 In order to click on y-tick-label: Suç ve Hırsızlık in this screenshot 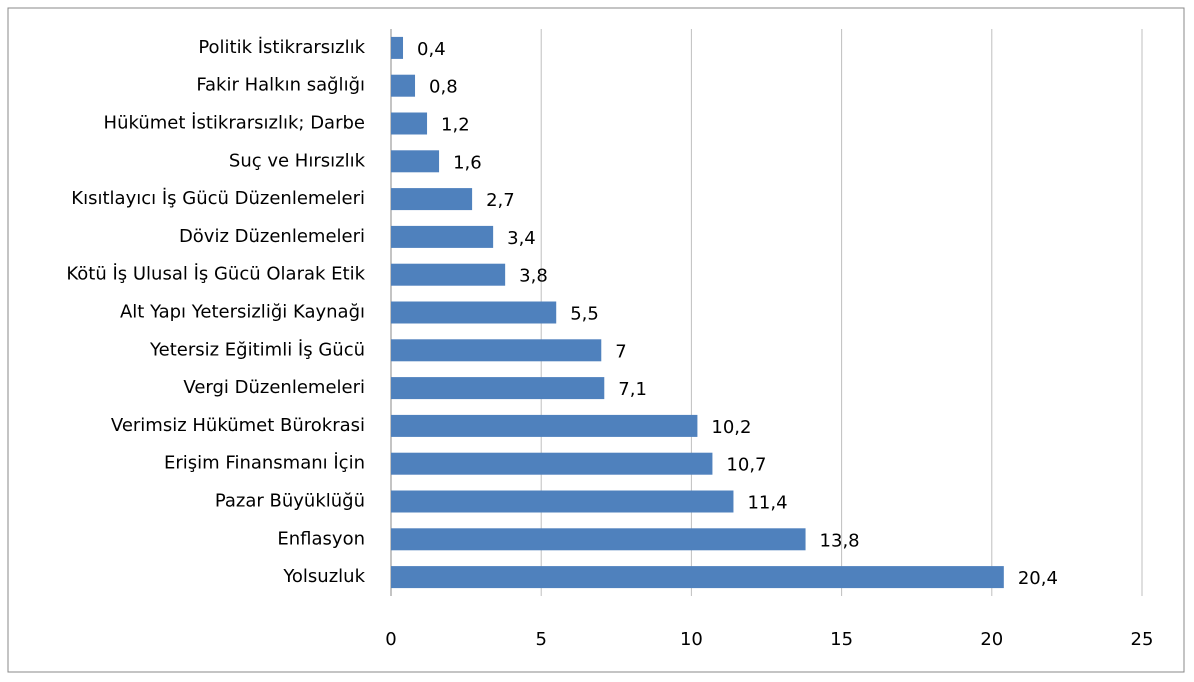, I will do `click(297, 160)`.